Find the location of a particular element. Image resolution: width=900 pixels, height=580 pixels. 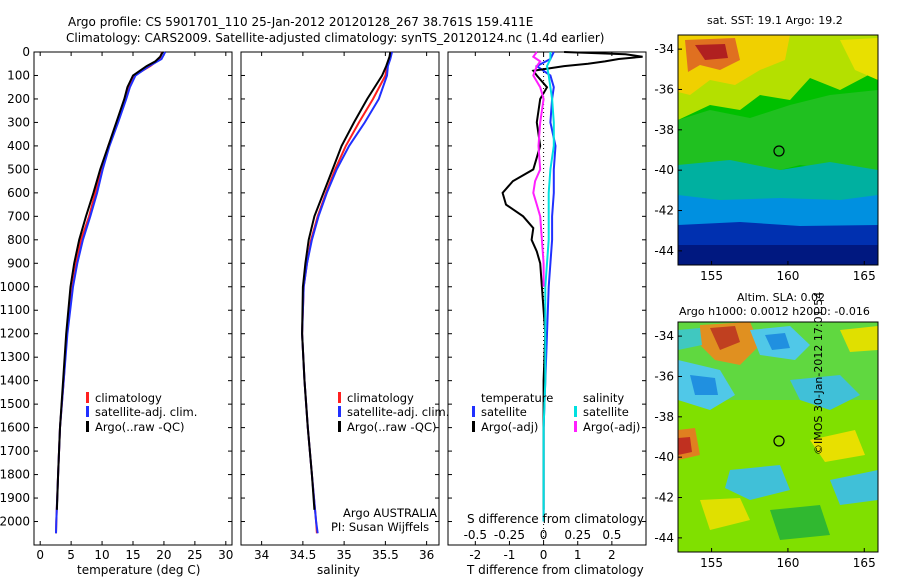

diff-legend-t-argo: Argo(-adj) is located at coordinates (505, 427).